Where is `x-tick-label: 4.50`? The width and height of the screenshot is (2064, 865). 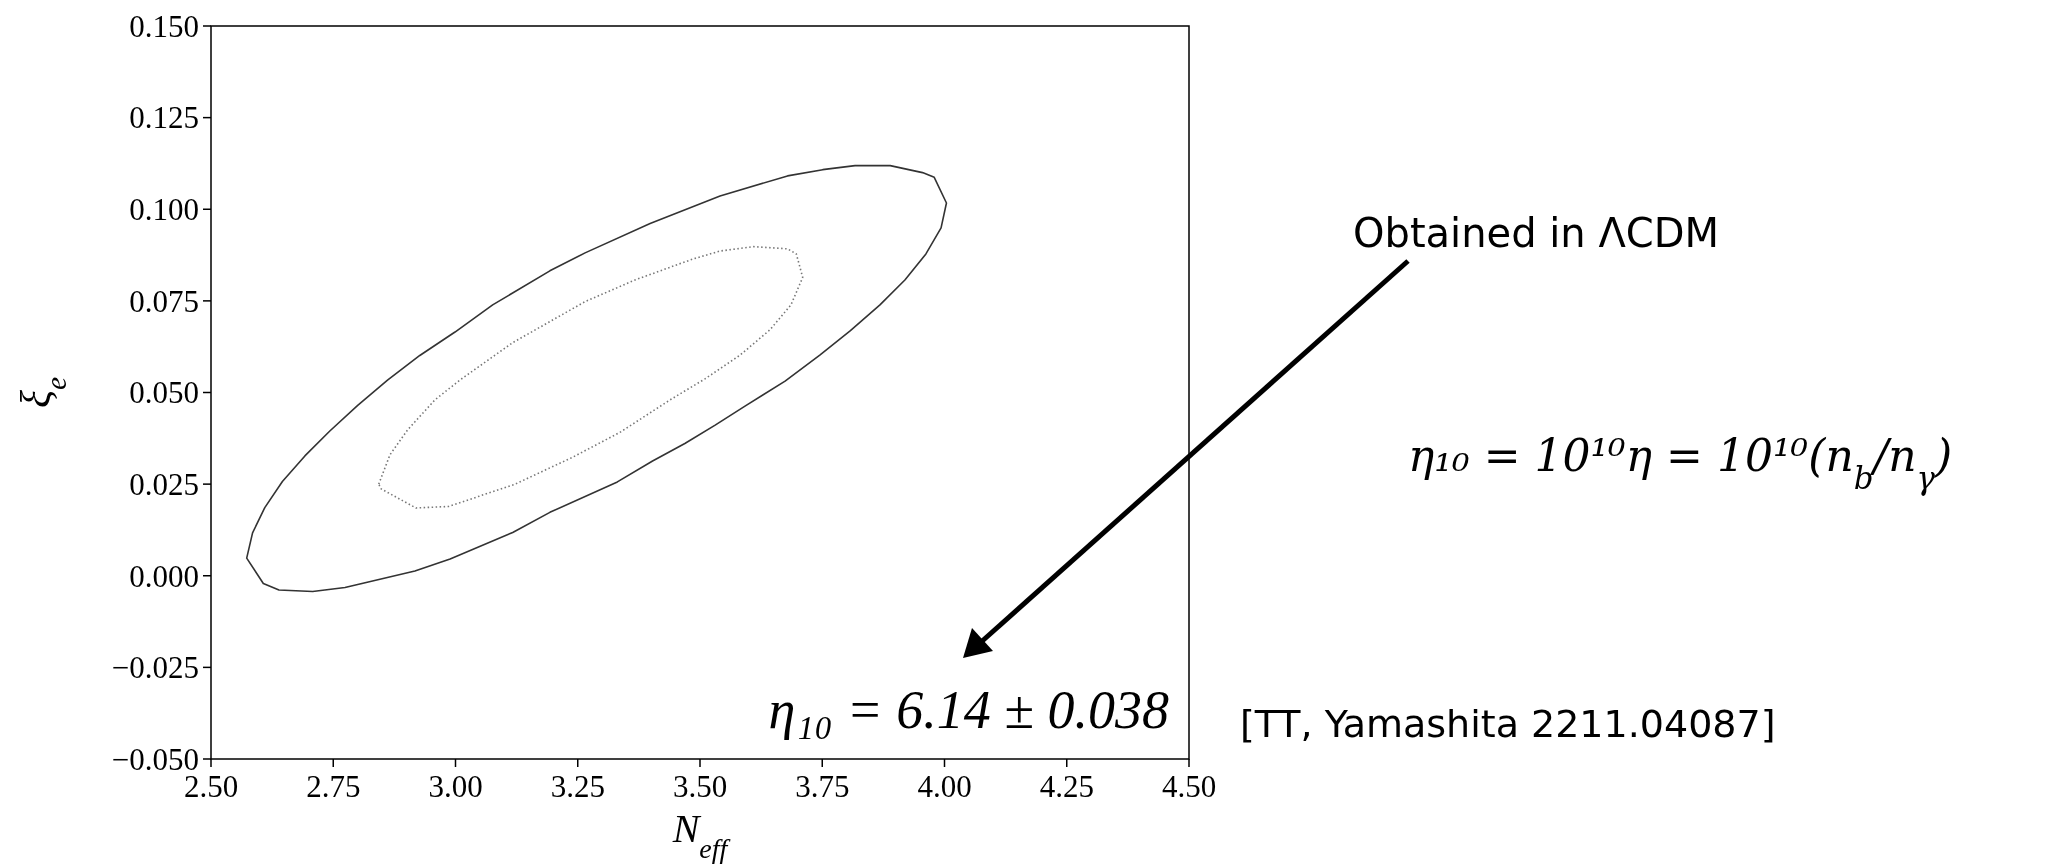 x-tick-label: 4.50 is located at coordinates (1189, 786).